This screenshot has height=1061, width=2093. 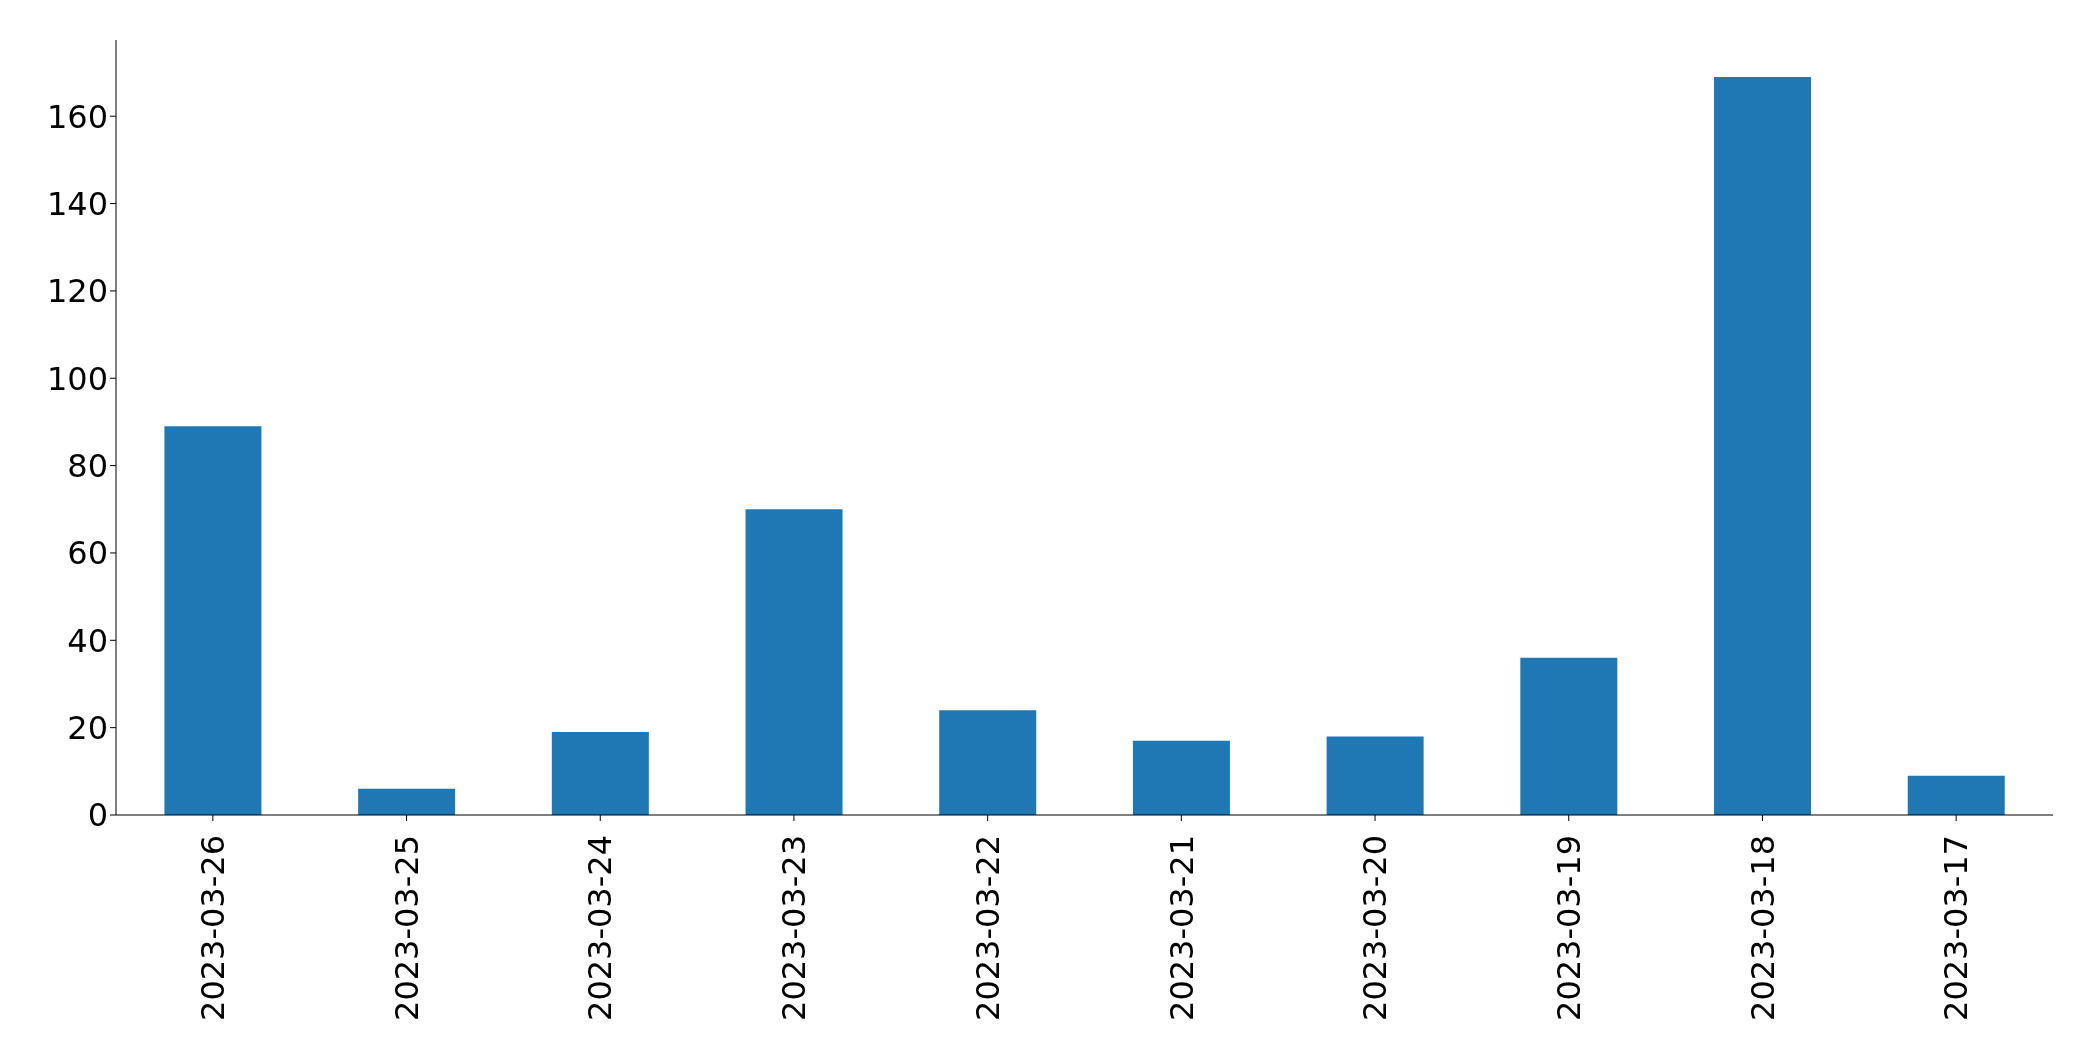 What do you see at coordinates (77, 116) in the screenshot?
I see `y-tick-label: 160` at bounding box center [77, 116].